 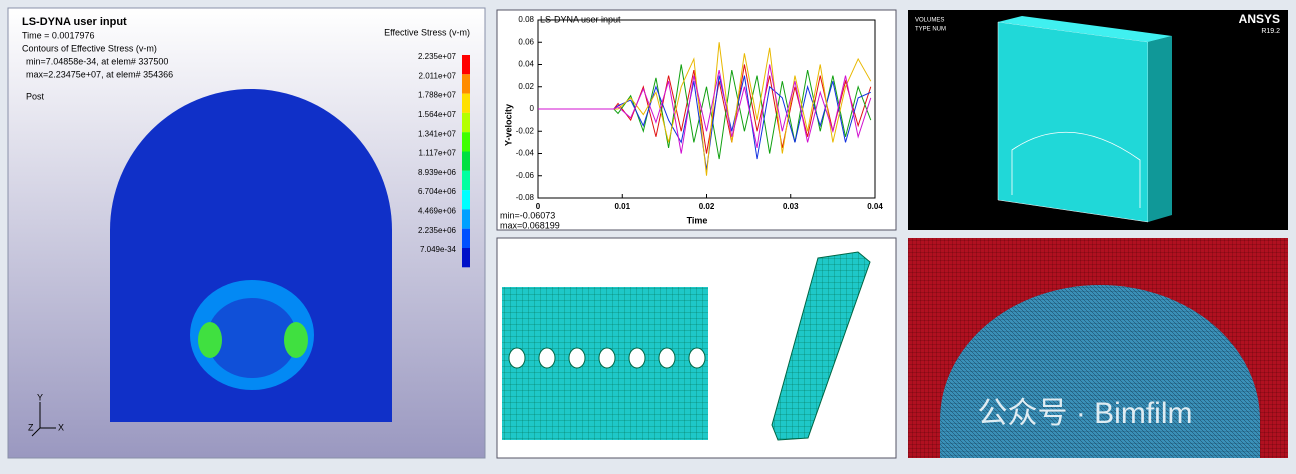 What do you see at coordinates (530, 225) in the screenshot?
I see `max-label: max=0.068199` at bounding box center [530, 225].